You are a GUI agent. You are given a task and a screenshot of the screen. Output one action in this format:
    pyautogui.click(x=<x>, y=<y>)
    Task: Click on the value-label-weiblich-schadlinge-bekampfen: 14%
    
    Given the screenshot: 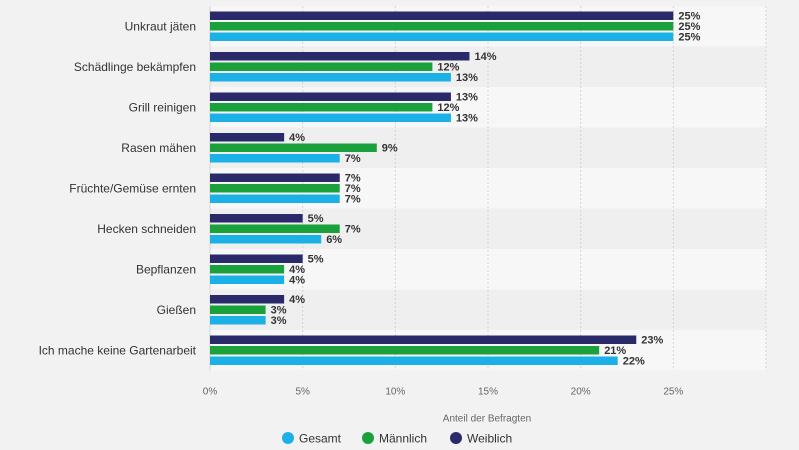 What is the action you would take?
    pyautogui.click(x=485, y=57)
    